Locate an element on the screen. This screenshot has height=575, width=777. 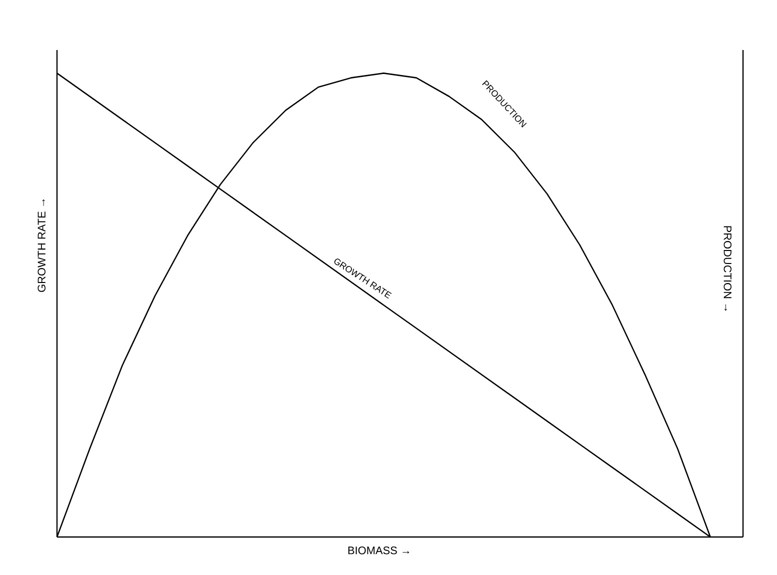
y2-axis-title: PRODUCTION → is located at coordinates (728, 268).